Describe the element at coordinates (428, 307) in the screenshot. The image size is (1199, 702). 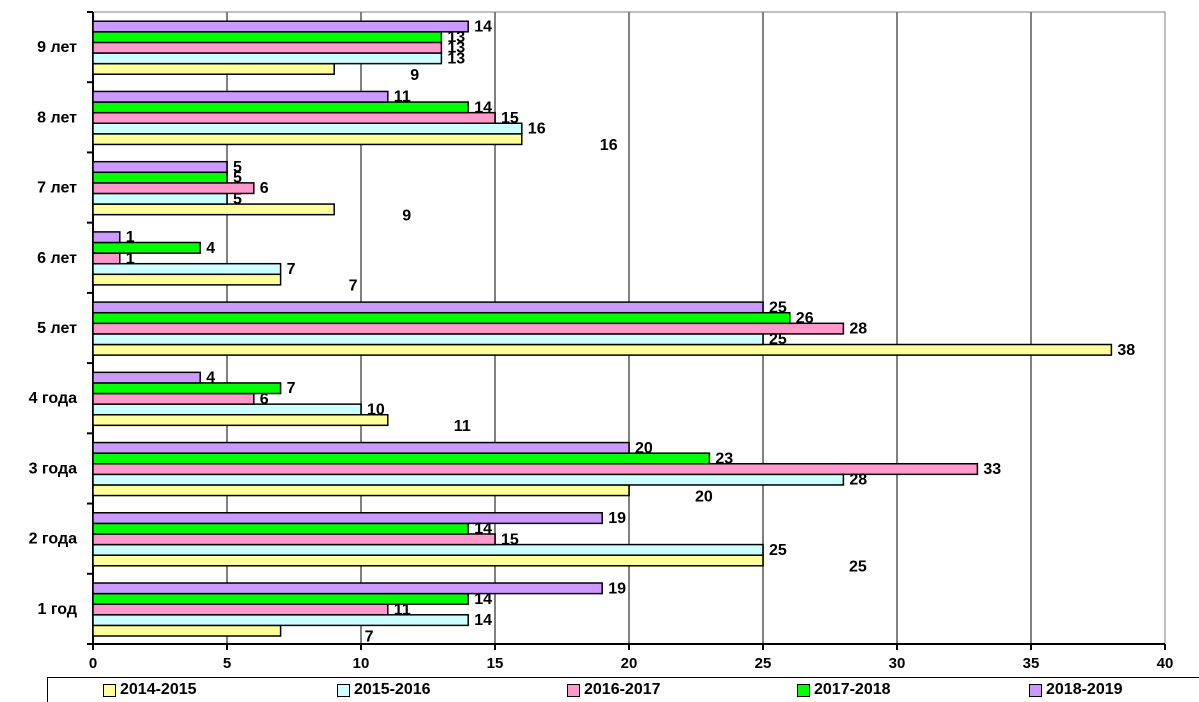
I see `bar-2018-2019-5 лет` at that location.